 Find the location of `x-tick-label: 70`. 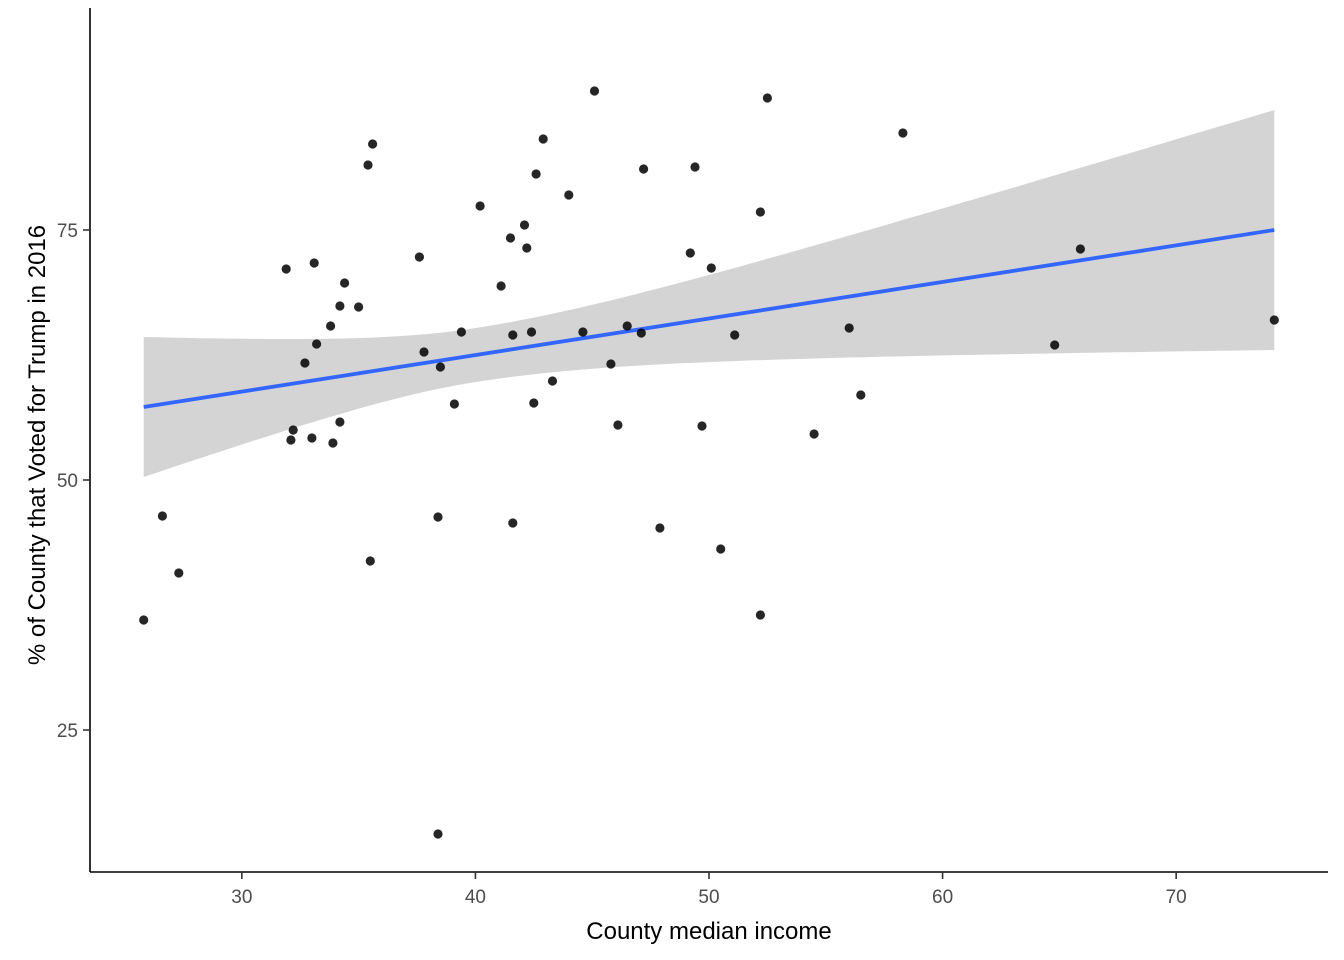

x-tick-label: 70 is located at coordinates (1176, 897).